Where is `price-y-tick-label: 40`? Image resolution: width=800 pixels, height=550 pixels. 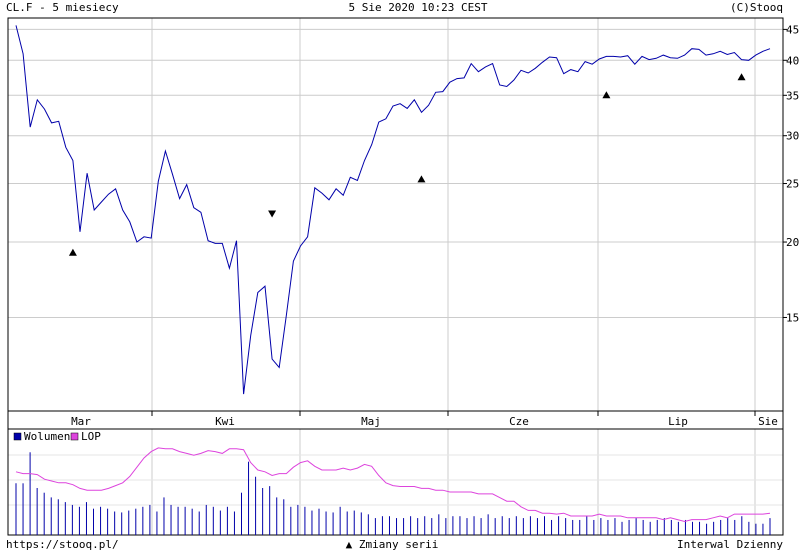 price-y-tick-label: 40 is located at coordinates (792, 60).